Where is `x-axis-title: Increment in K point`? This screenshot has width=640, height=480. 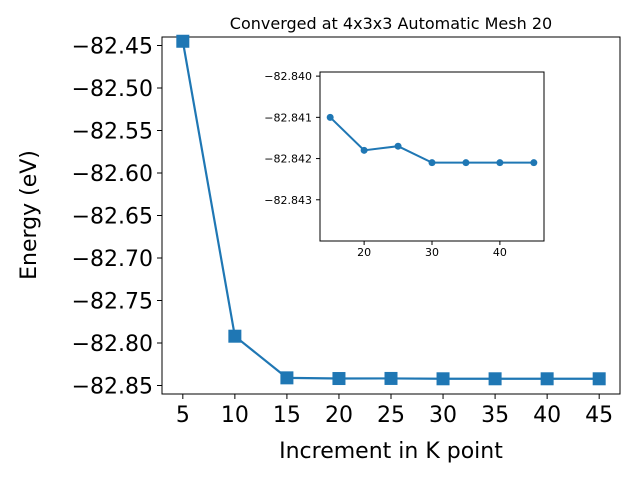
x-axis-title: Increment in K point is located at coordinates (391, 451).